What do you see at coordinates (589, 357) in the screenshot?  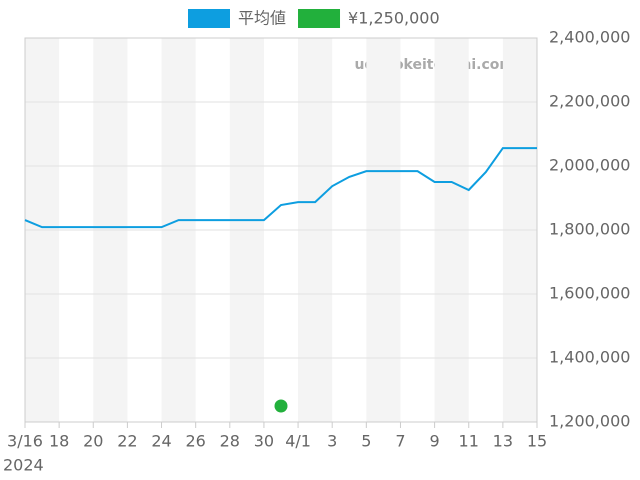 I see `y-tick-label: 1,400,000` at bounding box center [589, 357].